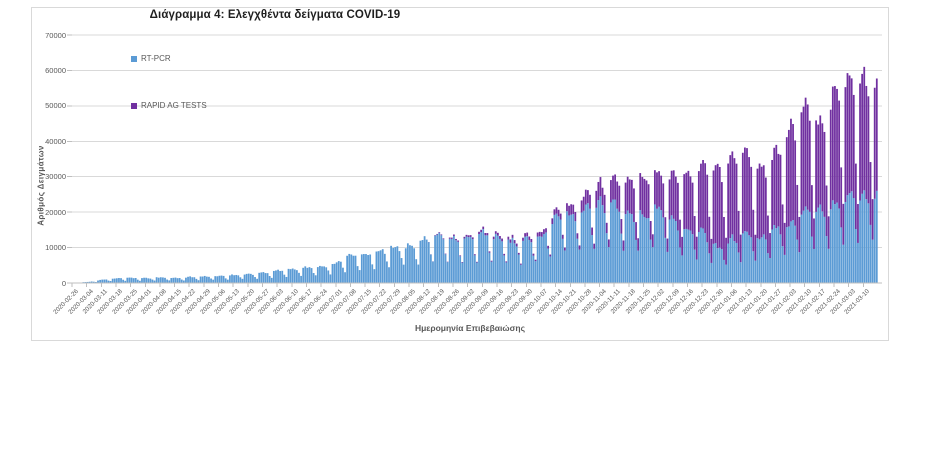 The image size is (946, 459). What do you see at coordinates (169, 105) in the screenshot?
I see `legend-item-rapid: RAPID AG TESTS` at bounding box center [169, 105].